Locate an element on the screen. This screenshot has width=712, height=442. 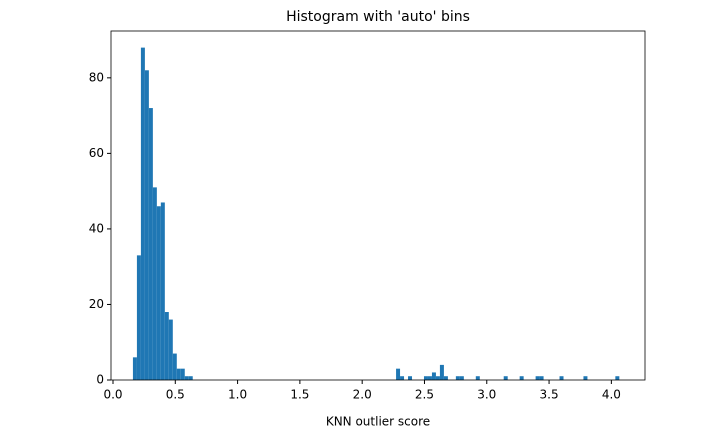
chart-title: Histogram with 'auto' bins is located at coordinates (378, 17).